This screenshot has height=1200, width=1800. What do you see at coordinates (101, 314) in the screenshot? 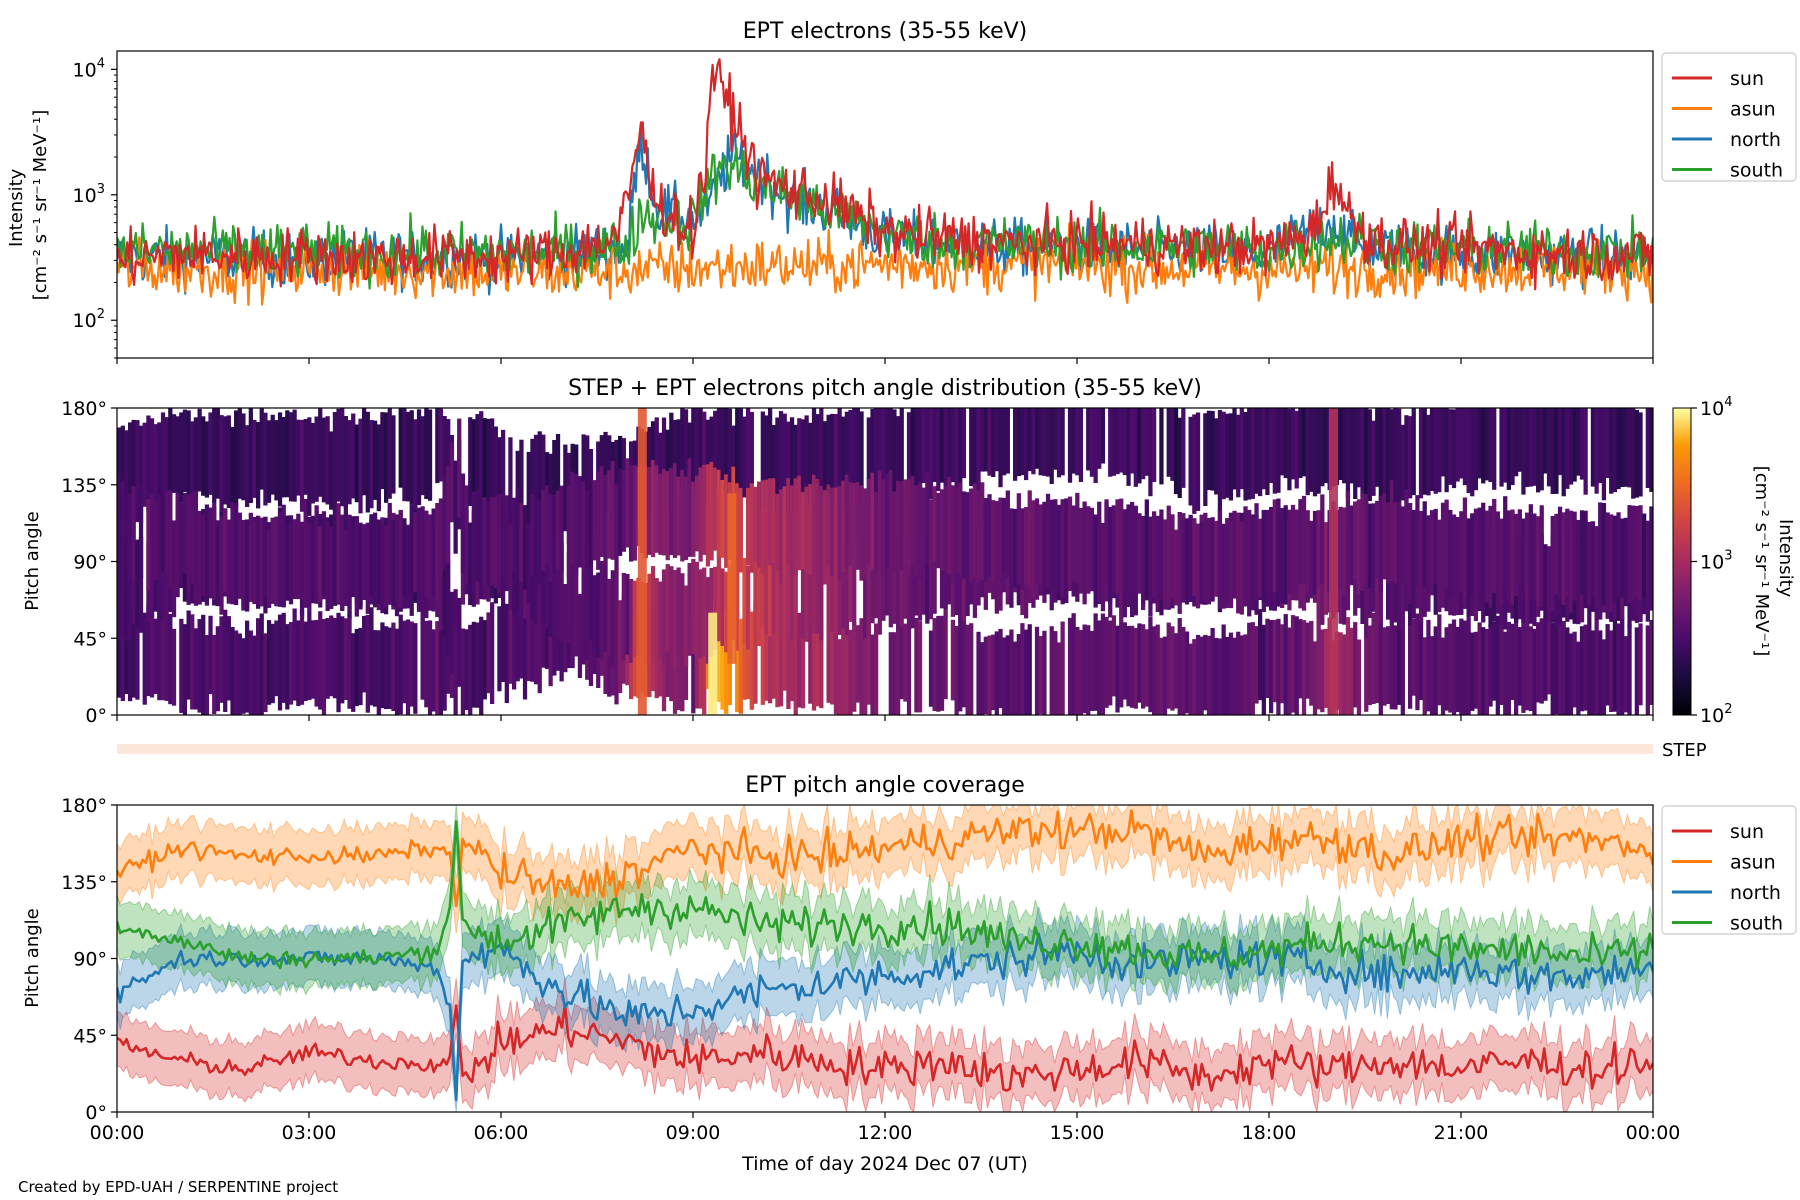
I see `y-tick-exponent: 2` at bounding box center [101, 314].